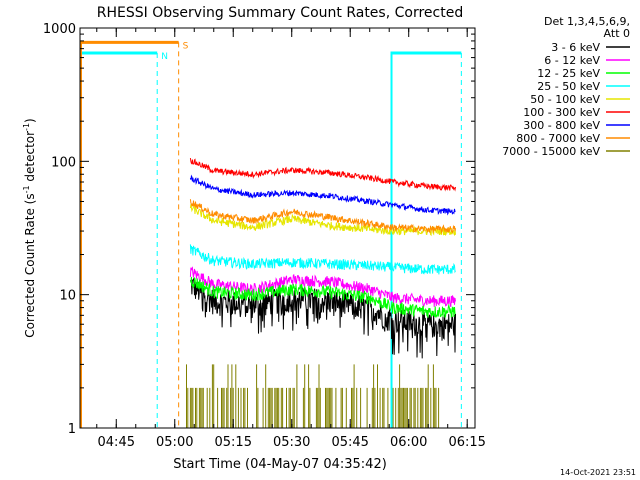 This screenshot has height=480, width=640. What do you see at coordinates (322, 195) in the screenshot?
I see `series-line-300-800-kev` at bounding box center [322, 195].